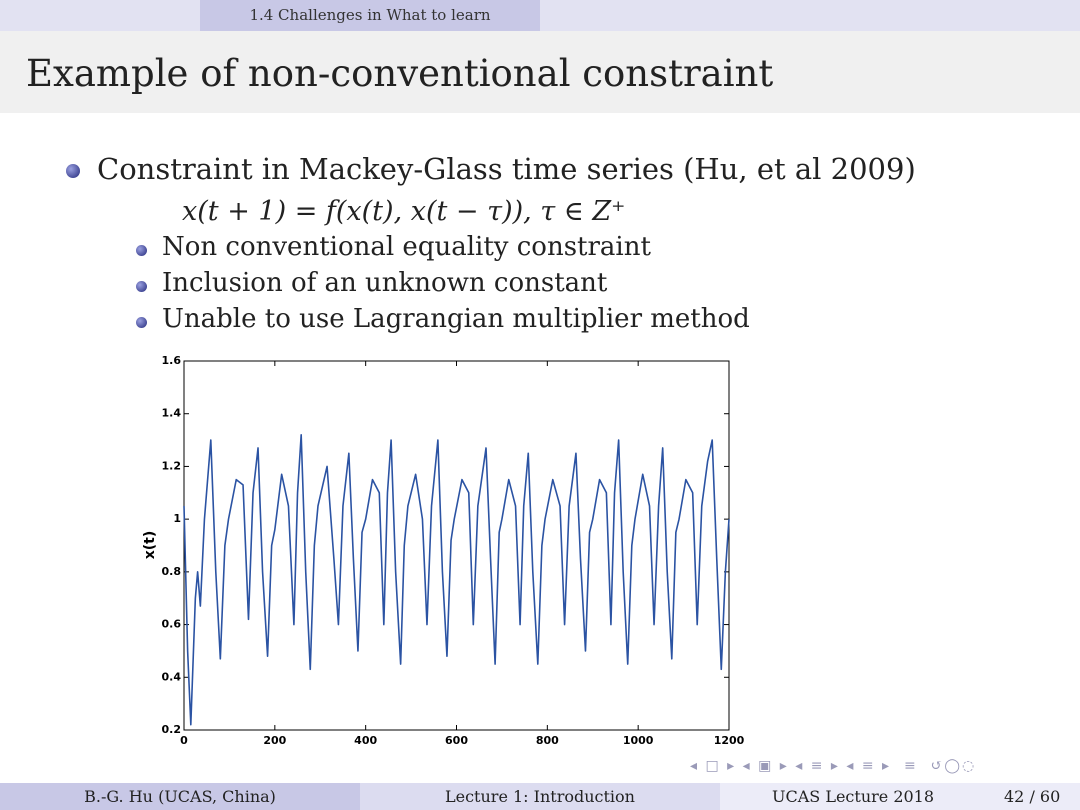 The image size is (1080, 810). I want to click on y-tick-label: 0.2, so click(172, 729).